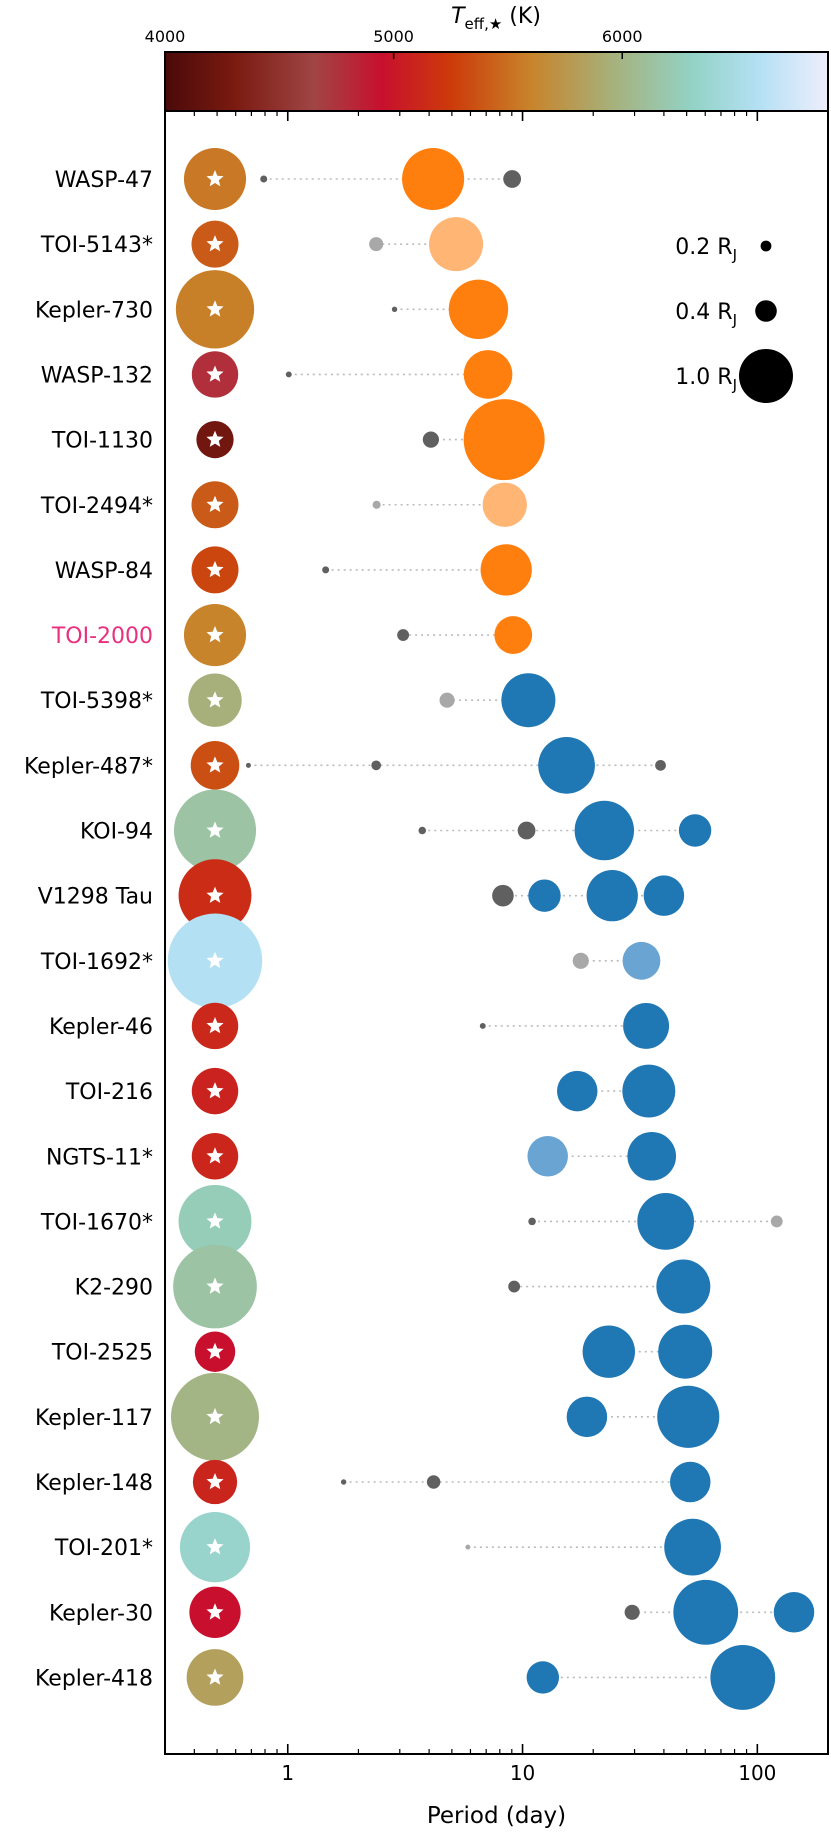  Describe the element at coordinates (94, 1678) in the screenshot. I see `system-label-23: Kepler-418` at that location.